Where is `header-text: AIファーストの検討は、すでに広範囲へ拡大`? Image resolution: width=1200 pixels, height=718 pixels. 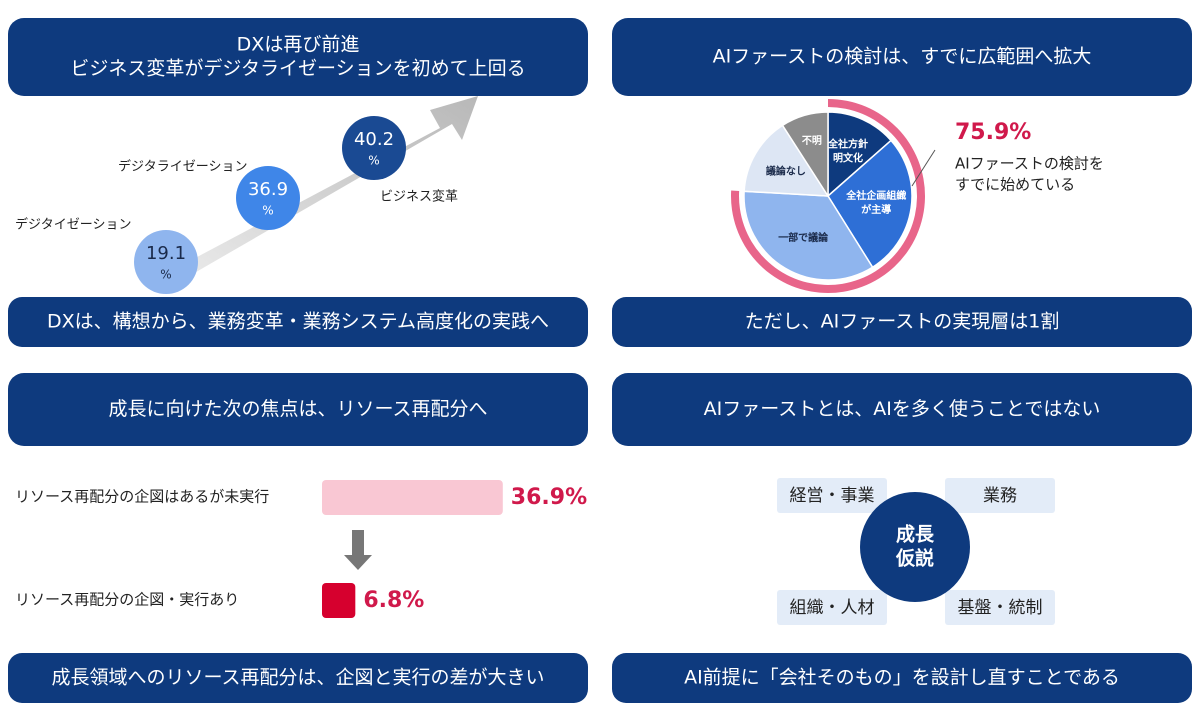 header-text: AIファーストの検討は、すでに広範囲へ拡大 is located at coordinates (902, 57).